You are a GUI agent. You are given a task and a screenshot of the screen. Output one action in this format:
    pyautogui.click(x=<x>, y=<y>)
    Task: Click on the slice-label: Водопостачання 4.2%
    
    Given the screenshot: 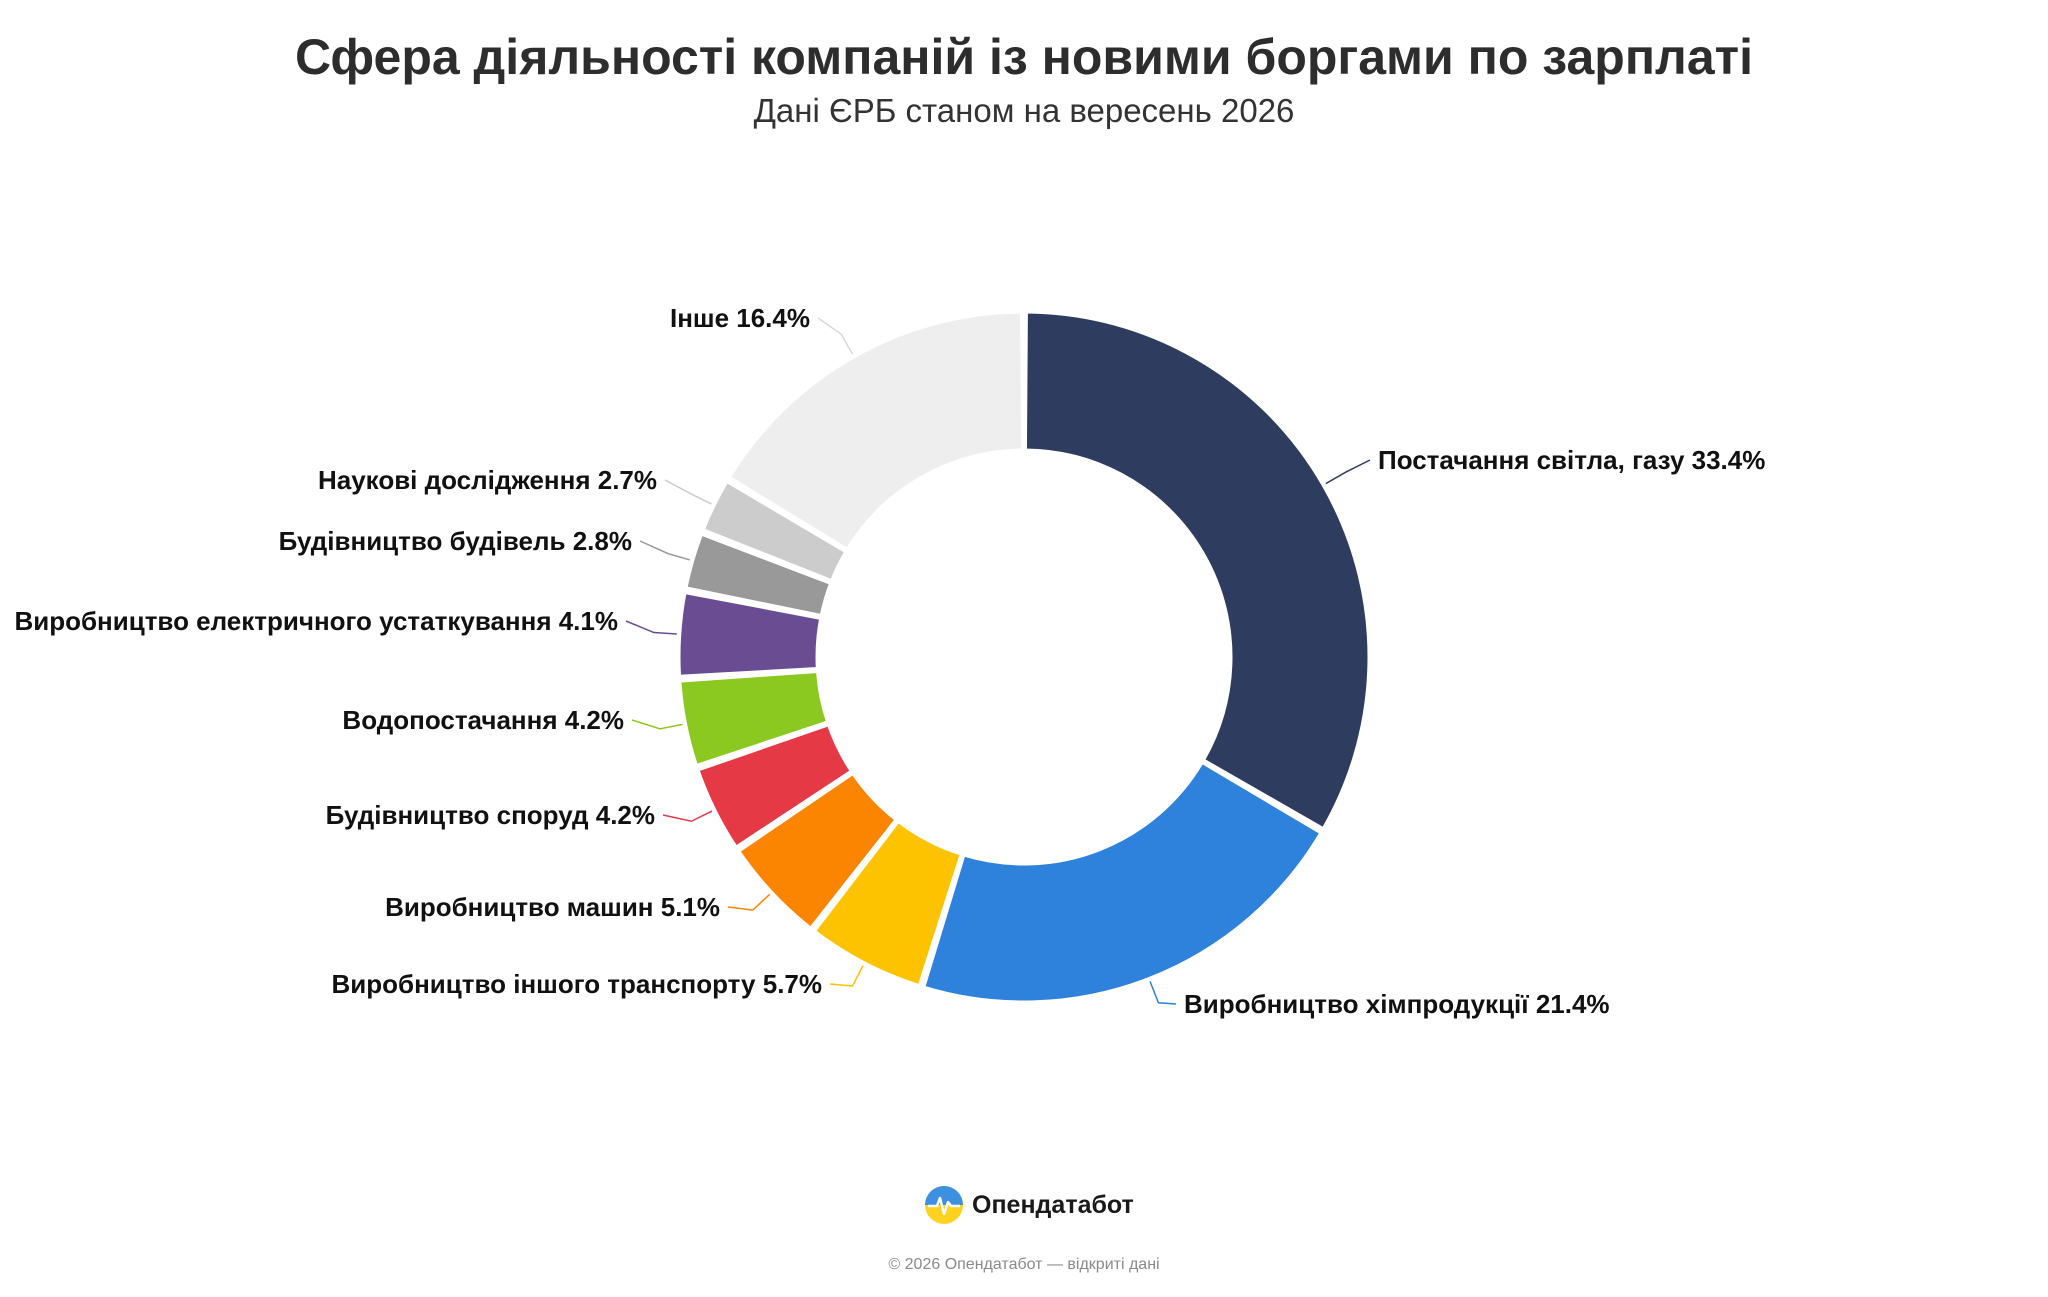 What is the action you would take?
    pyautogui.click(x=483, y=720)
    